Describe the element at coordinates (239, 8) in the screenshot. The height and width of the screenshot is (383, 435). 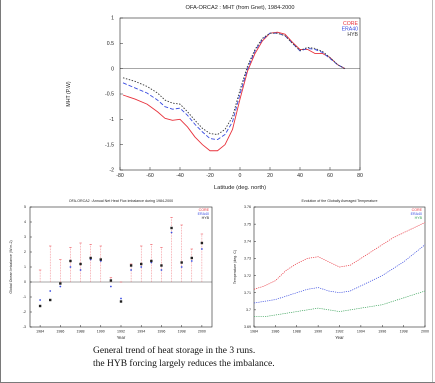
I see `chart-title: OFA-ORCA2 : MHT (from Gnet), 1984-2000` at that location.